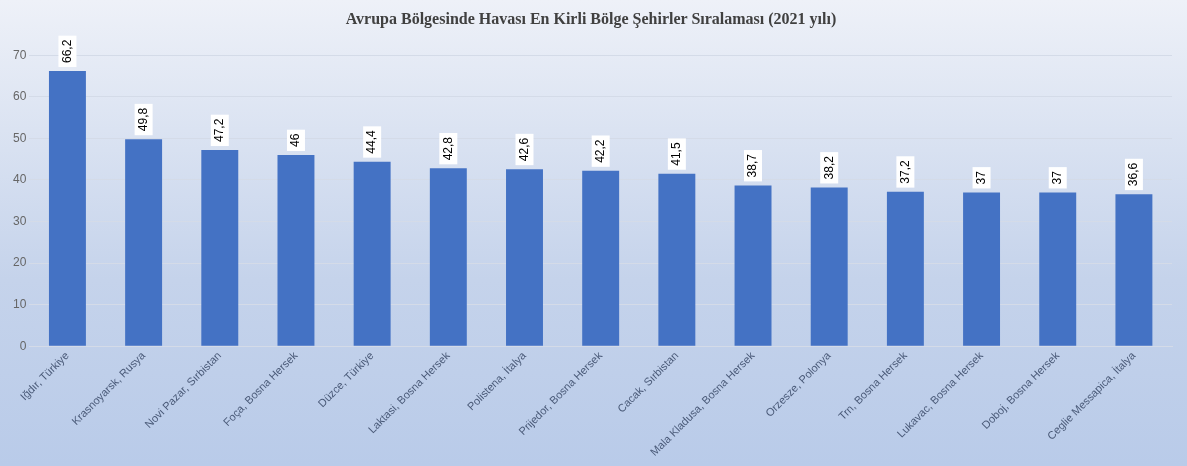  What do you see at coordinates (1133, 174) in the screenshot?
I see `data-label: 36,6` at bounding box center [1133, 174].